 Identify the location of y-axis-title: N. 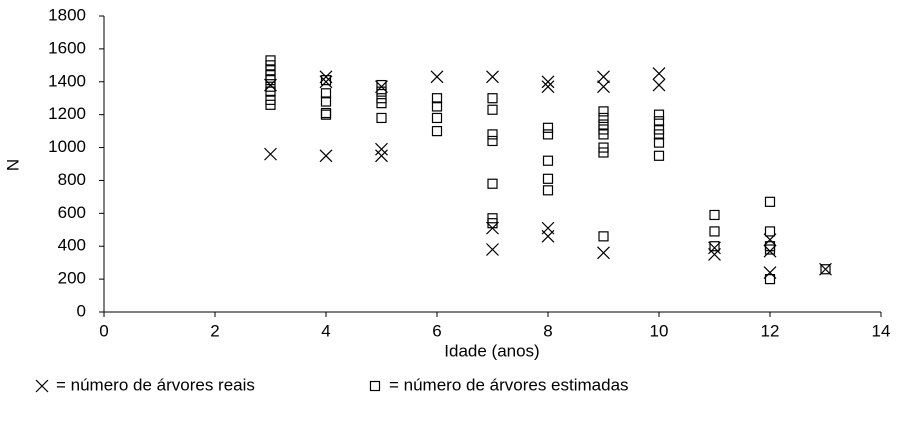
(12, 165).